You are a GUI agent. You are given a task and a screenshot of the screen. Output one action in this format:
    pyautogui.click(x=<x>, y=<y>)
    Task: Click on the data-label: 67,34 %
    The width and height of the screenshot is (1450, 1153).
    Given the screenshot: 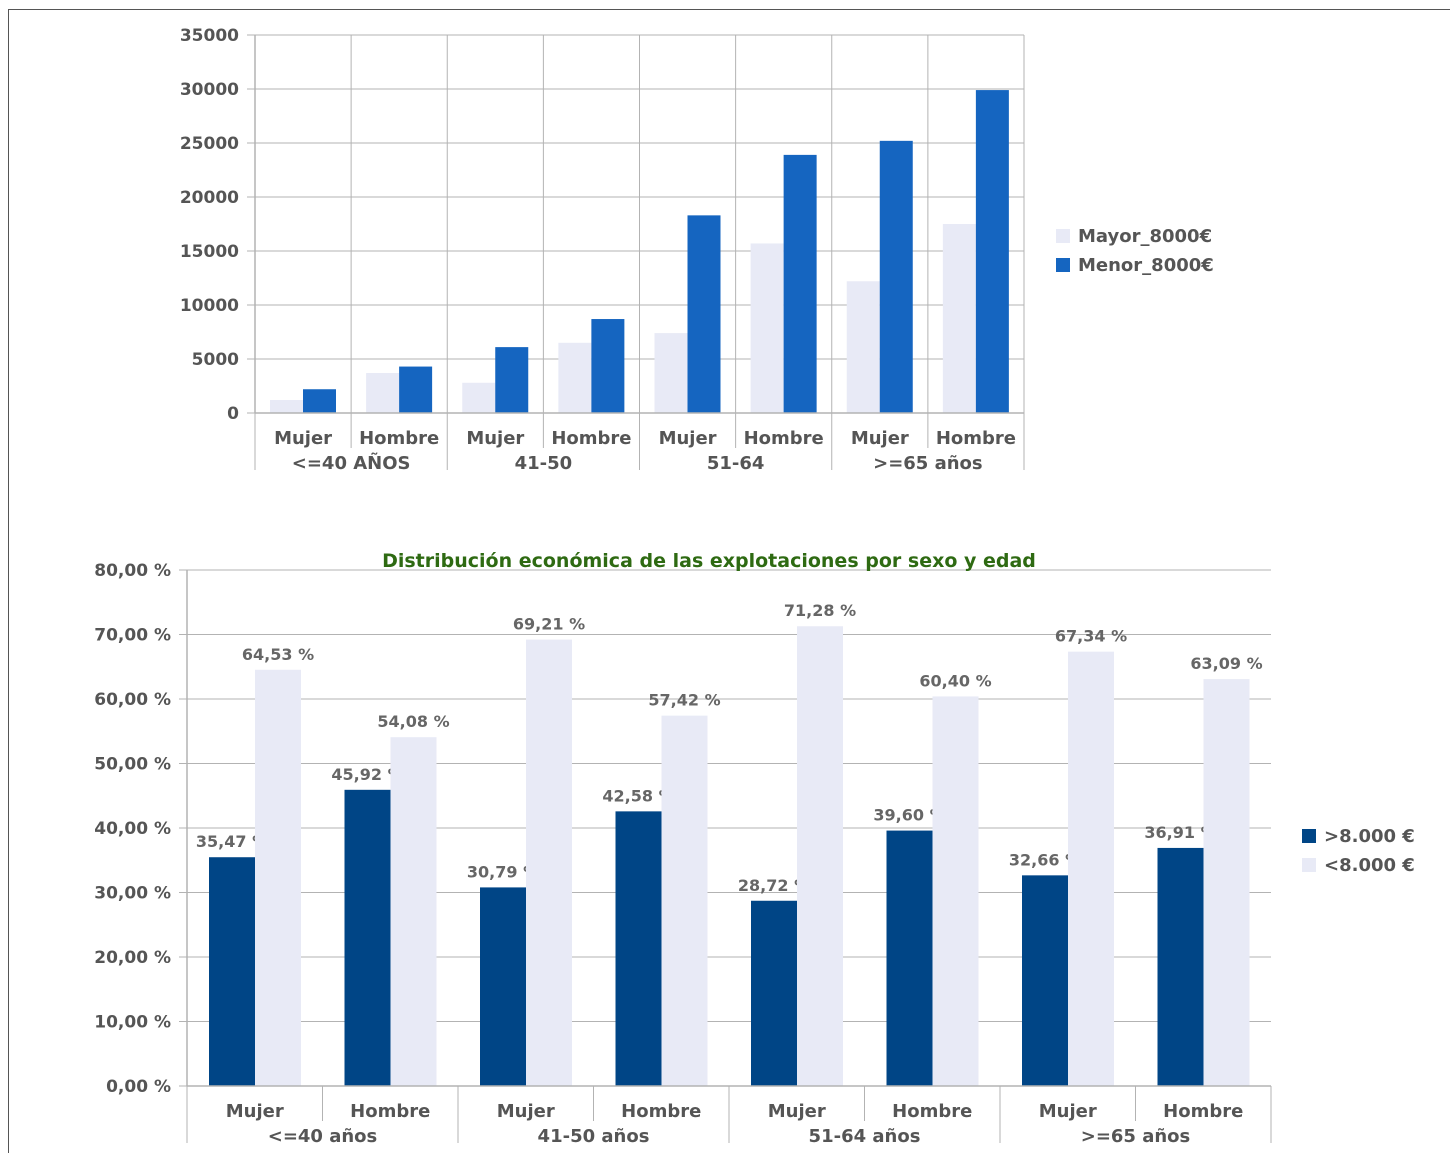 What is the action you would take?
    pyautogui.click(x=1091, y=636)
    